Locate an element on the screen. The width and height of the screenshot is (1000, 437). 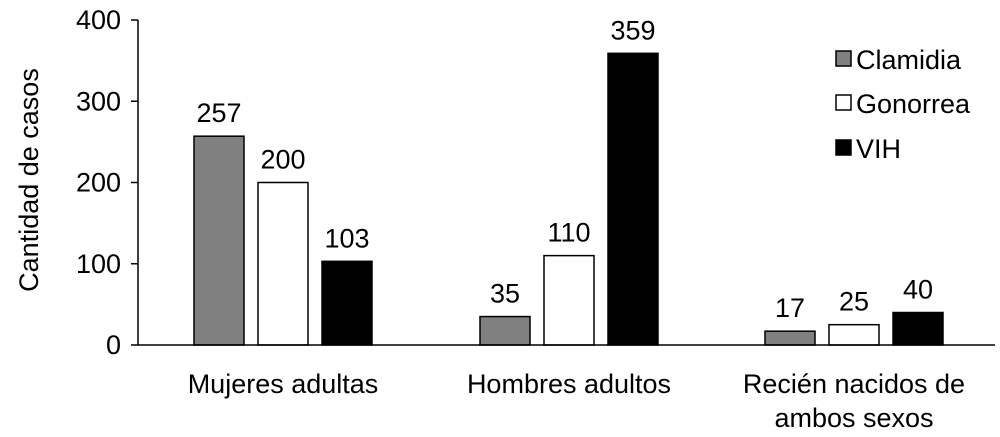
legend-swatch-clamidia is located at coordinates (843, 58).